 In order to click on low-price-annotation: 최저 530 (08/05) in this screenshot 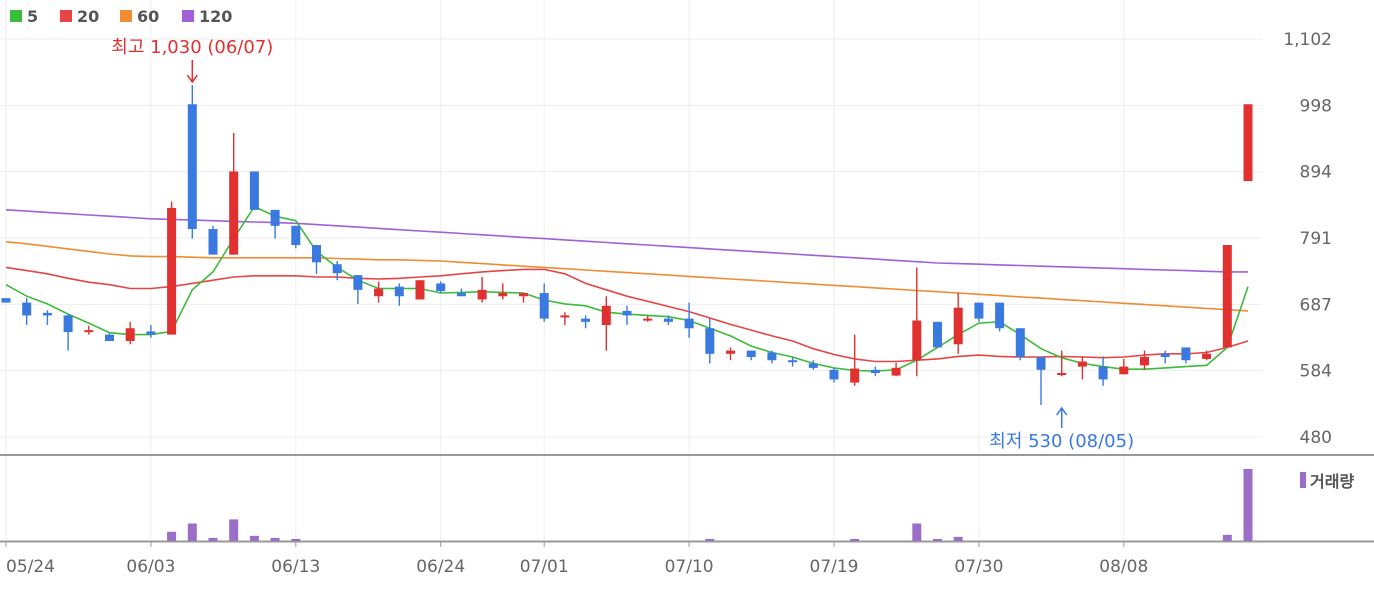, I will do `click(1061, 441)`.